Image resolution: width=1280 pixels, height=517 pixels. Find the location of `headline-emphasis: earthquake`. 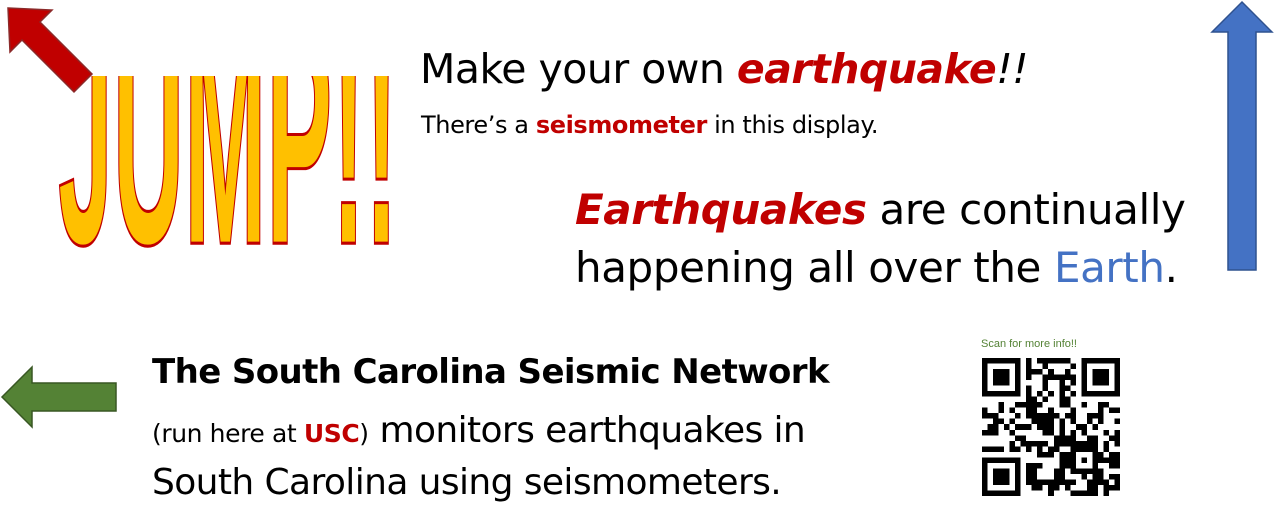

headline-emphasis: earthquake is located at coordinates (866, 69).